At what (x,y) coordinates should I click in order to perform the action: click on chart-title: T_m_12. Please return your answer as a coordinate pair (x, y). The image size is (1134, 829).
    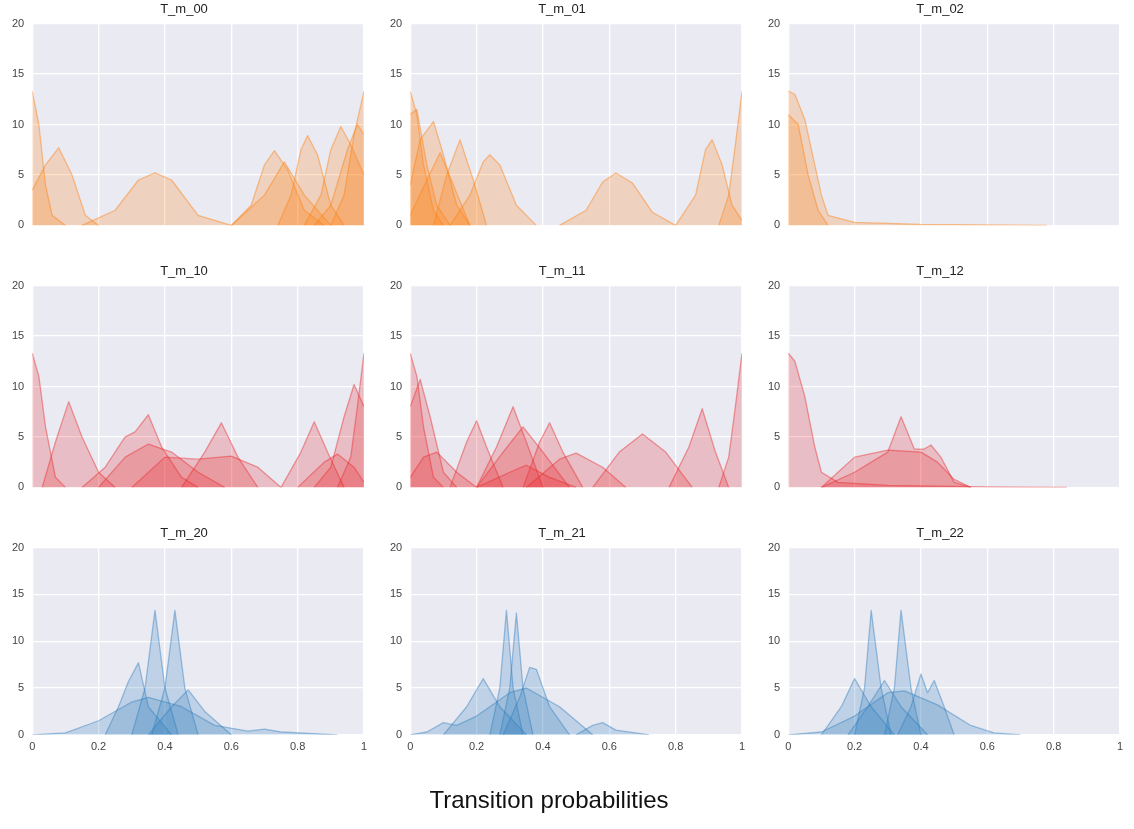
    Looking at the image, I should click on (940, 271).